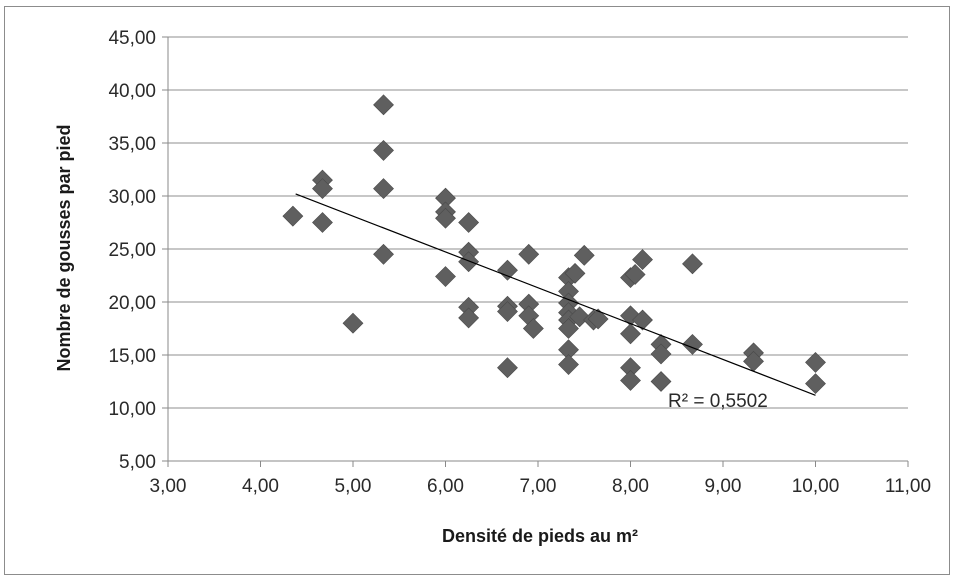 This screenshot has height=579, width=956. What do you see at coordinates (445, 486) in the screenshot?
I see `x-tick-label: 6,00` at bounding box center [445, 486].